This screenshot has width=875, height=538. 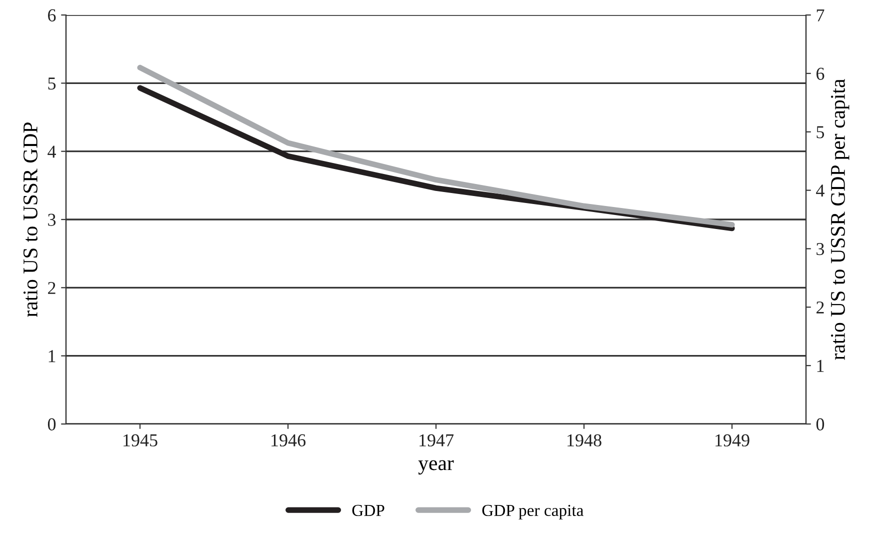 I want to click on y2-tick-label: 7, so click(x=820, y=15).